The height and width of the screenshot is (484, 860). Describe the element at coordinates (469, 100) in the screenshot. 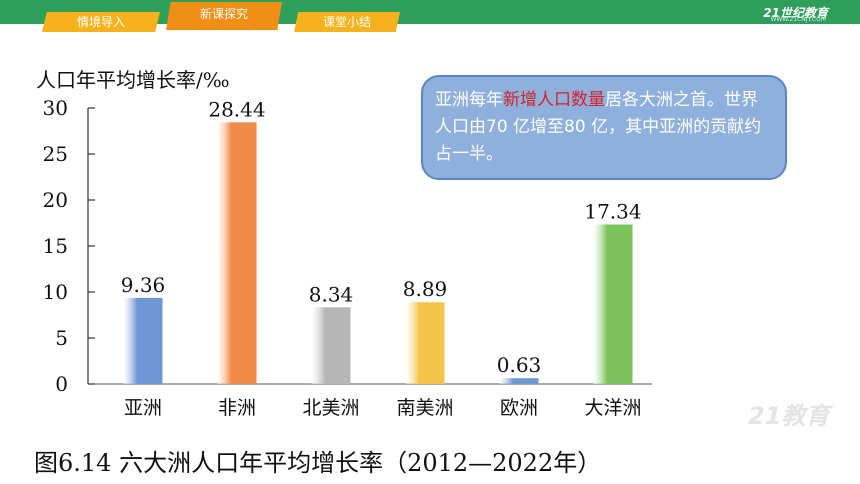

I see `callout-text-pre: 亚洲每年` at that location.